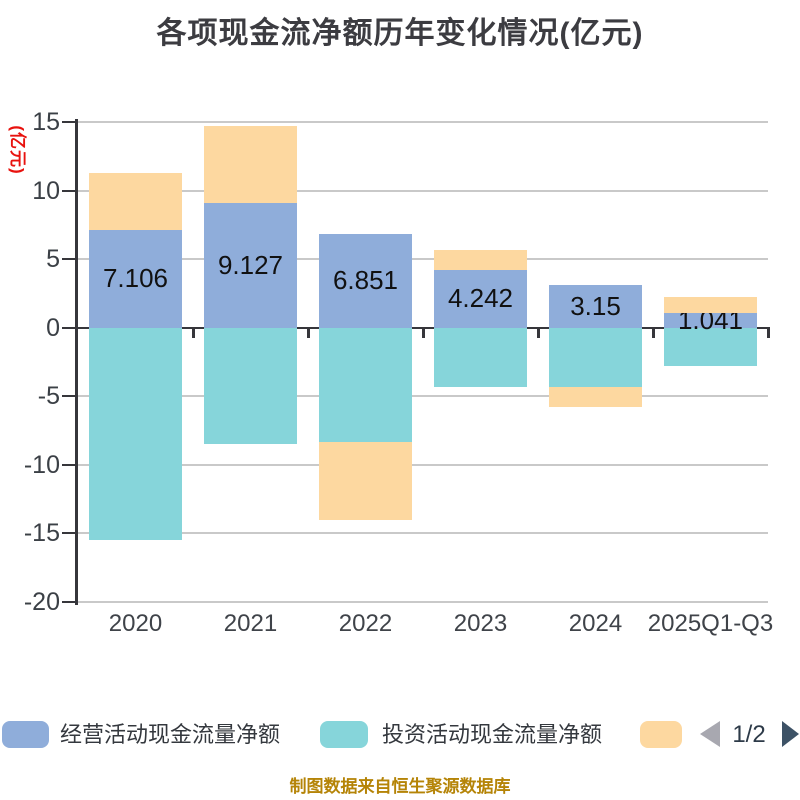 The width and height of the screenshot is (800, 800). Describe the element at coordinates (749, 734) in the screenshot. I see `legend-page-indicator: 1/2` at that location.